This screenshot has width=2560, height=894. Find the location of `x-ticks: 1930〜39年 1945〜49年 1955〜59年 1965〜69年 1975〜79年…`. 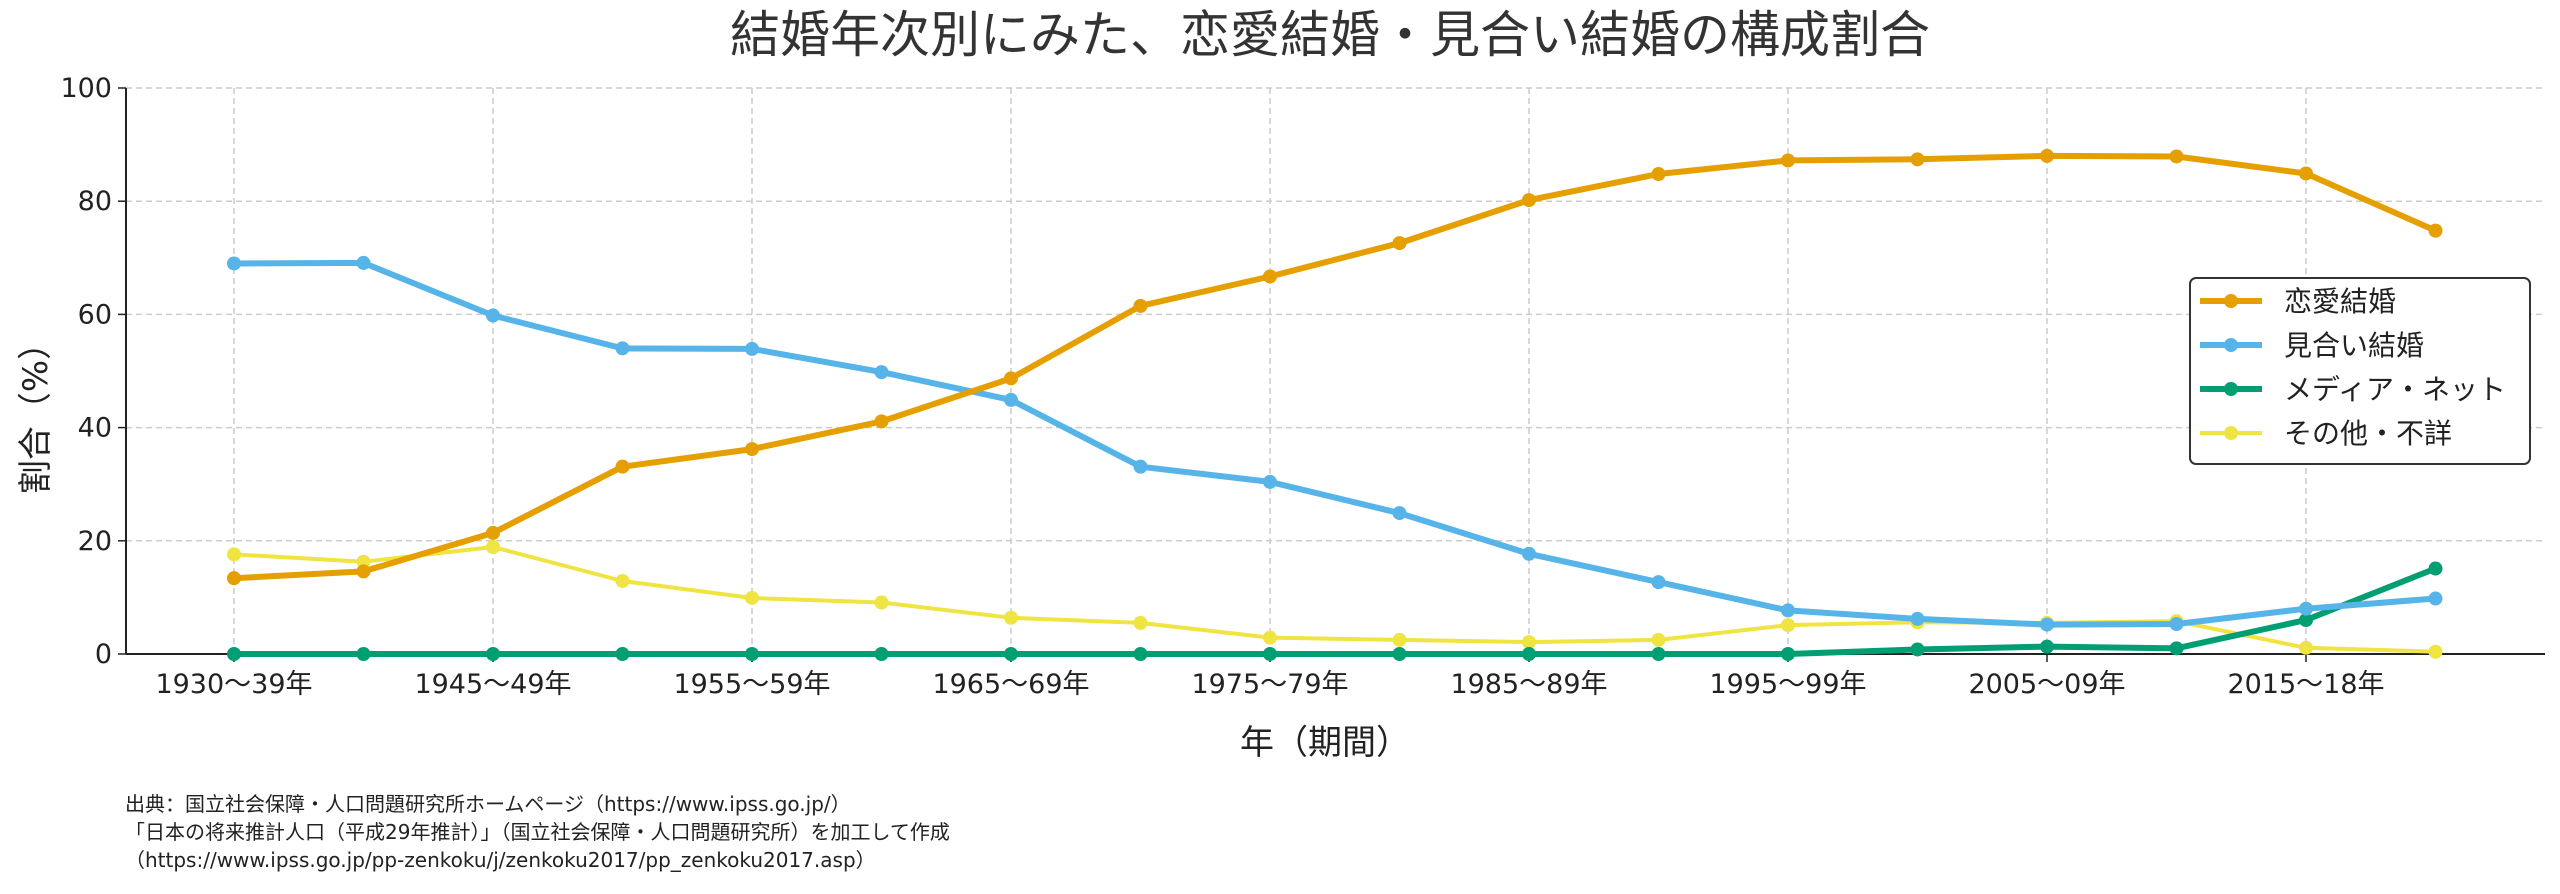

x-ticks: 1930〜39年 1945〜49年 1955〜59年 1965〜69年 1975〜79年… is located at coordinates (1270, 677).